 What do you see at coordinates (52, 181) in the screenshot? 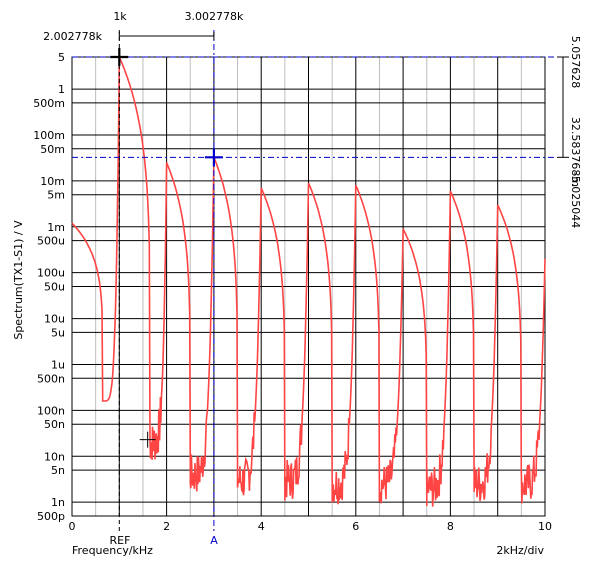
I see `y-tick-label: 10m` at bounding box center [52, 181].